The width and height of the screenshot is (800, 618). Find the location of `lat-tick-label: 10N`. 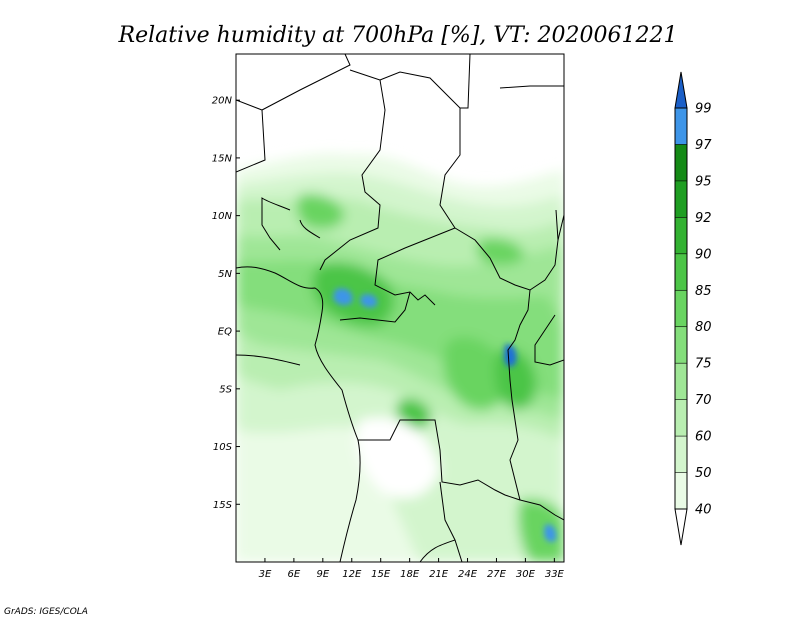

lat-tick-label: 10N is located at coordinates (222, 216).